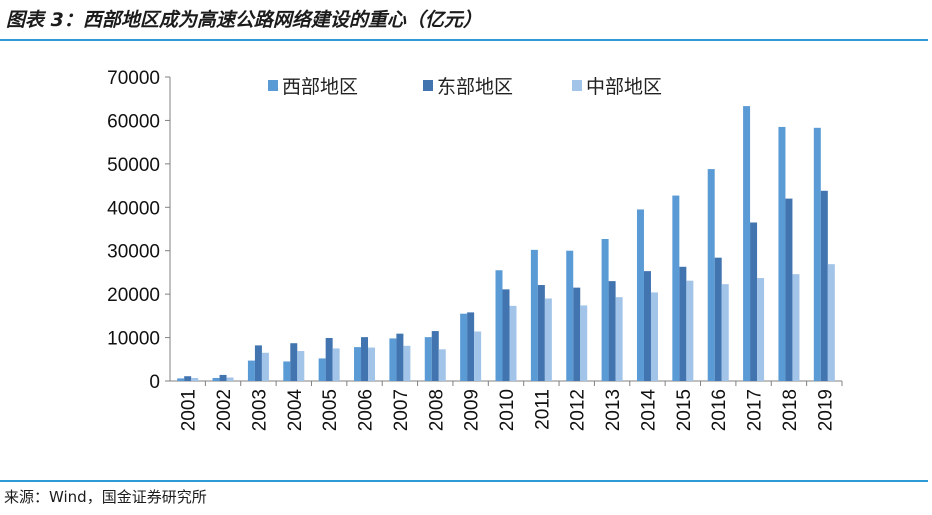 This screenshot has height=515, width=932. Describe the element at coordinates (133, 339) in the screenshot. I see `y-tick-label: 10000` at that location.